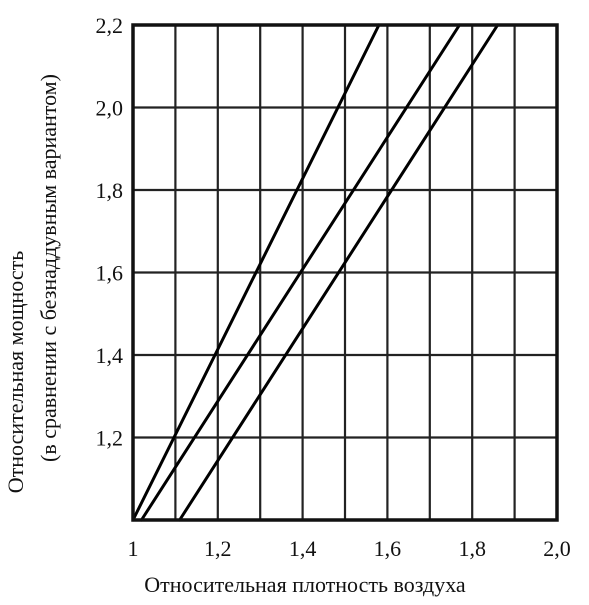 The height and width of the screenshot is (605, 589). Describe the element at coordinates (110, 108) in the screenshot. I see `y-tick-label: 2,0` at that location.